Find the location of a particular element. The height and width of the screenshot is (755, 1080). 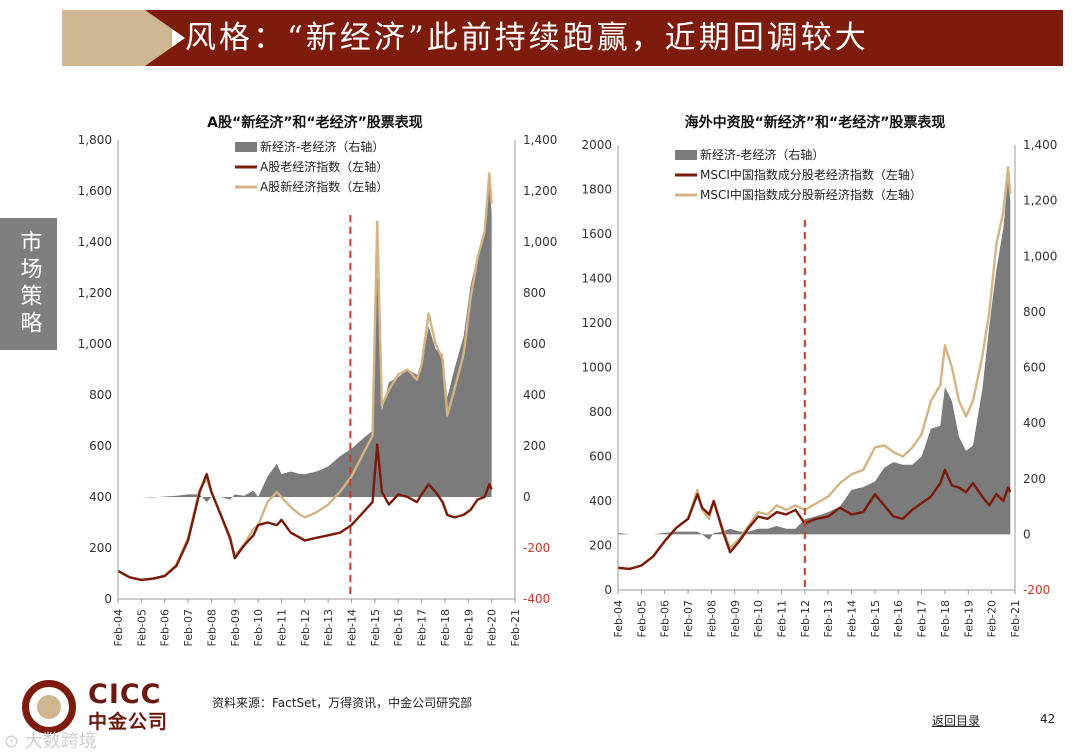

cicc-logo-dot-icon is located at coordinates (49, 707).